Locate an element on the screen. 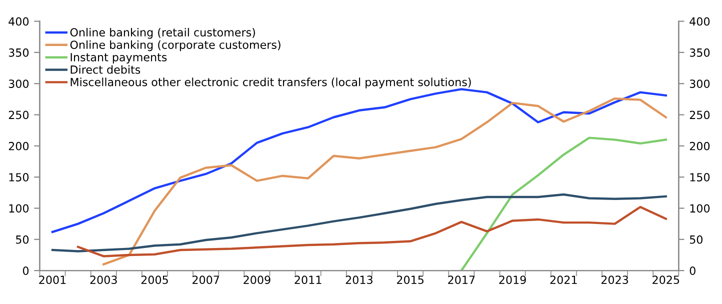  y2-tick-label: 200 is located at coordinates (700, 146).